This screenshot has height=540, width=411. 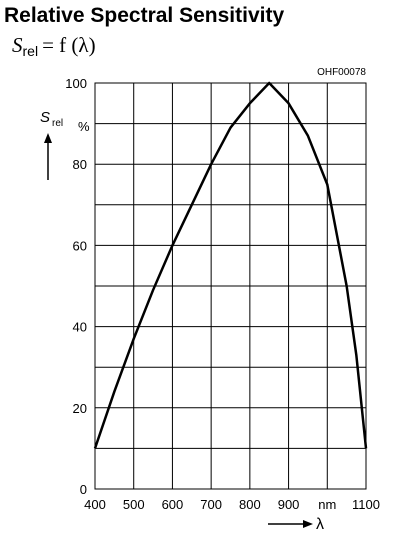 I want to click on x-tick-label: 400, so click(x=95, y=504).